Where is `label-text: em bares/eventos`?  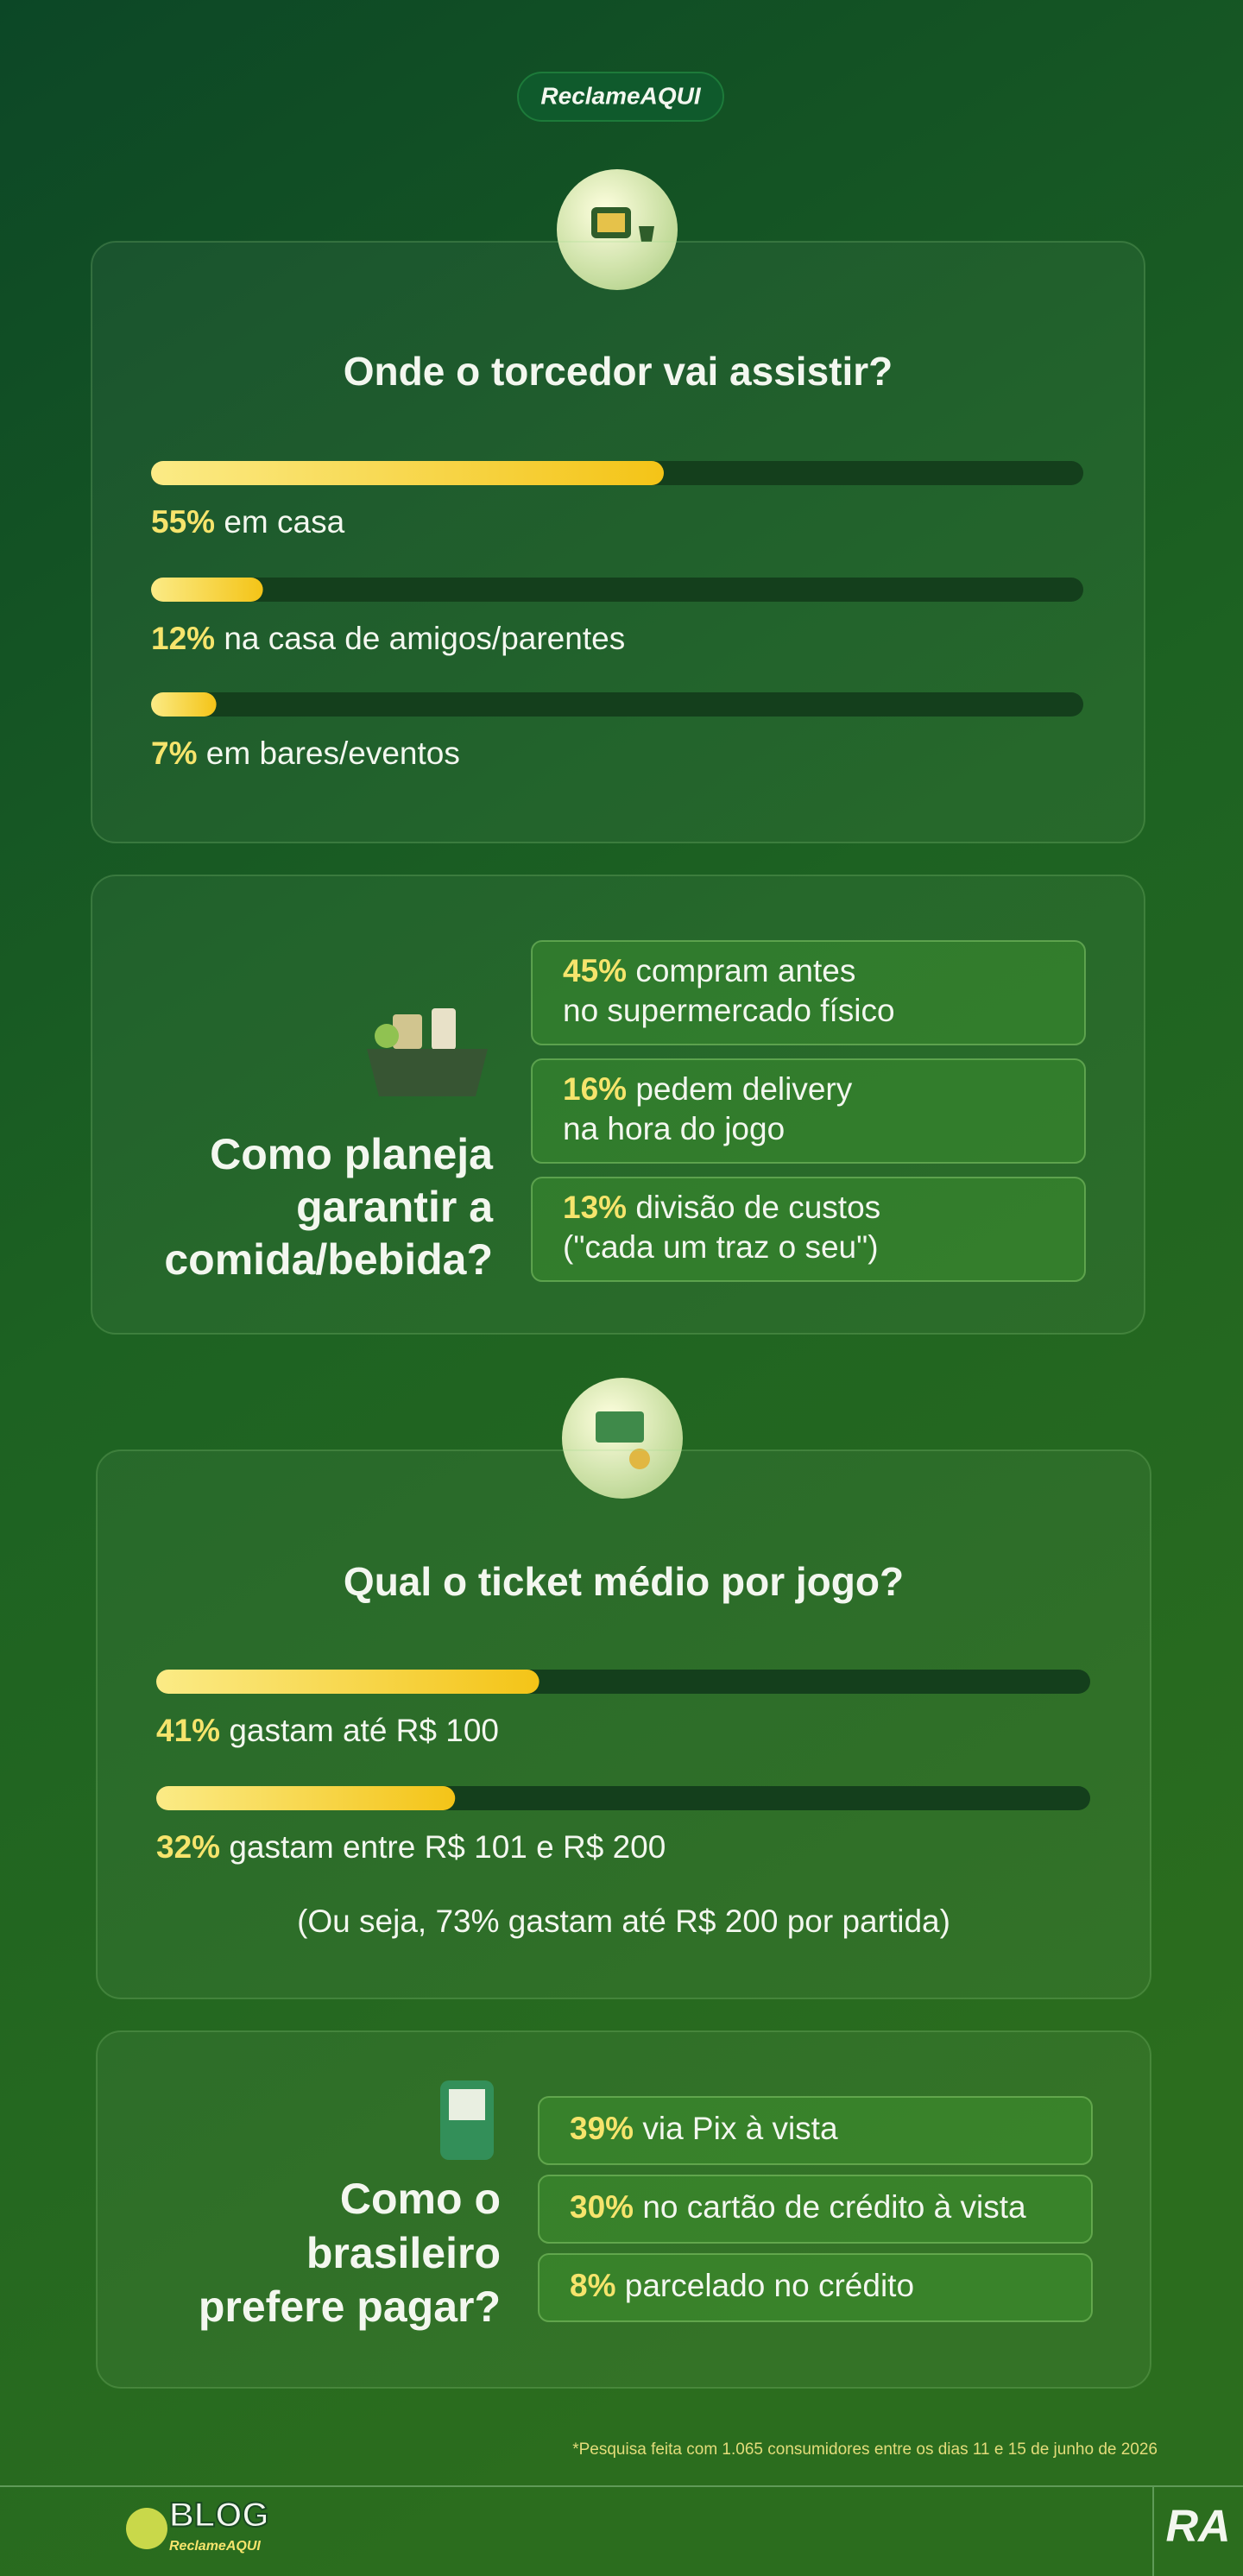
label-text: em bares/eventos is located at coordinates (333, 753).